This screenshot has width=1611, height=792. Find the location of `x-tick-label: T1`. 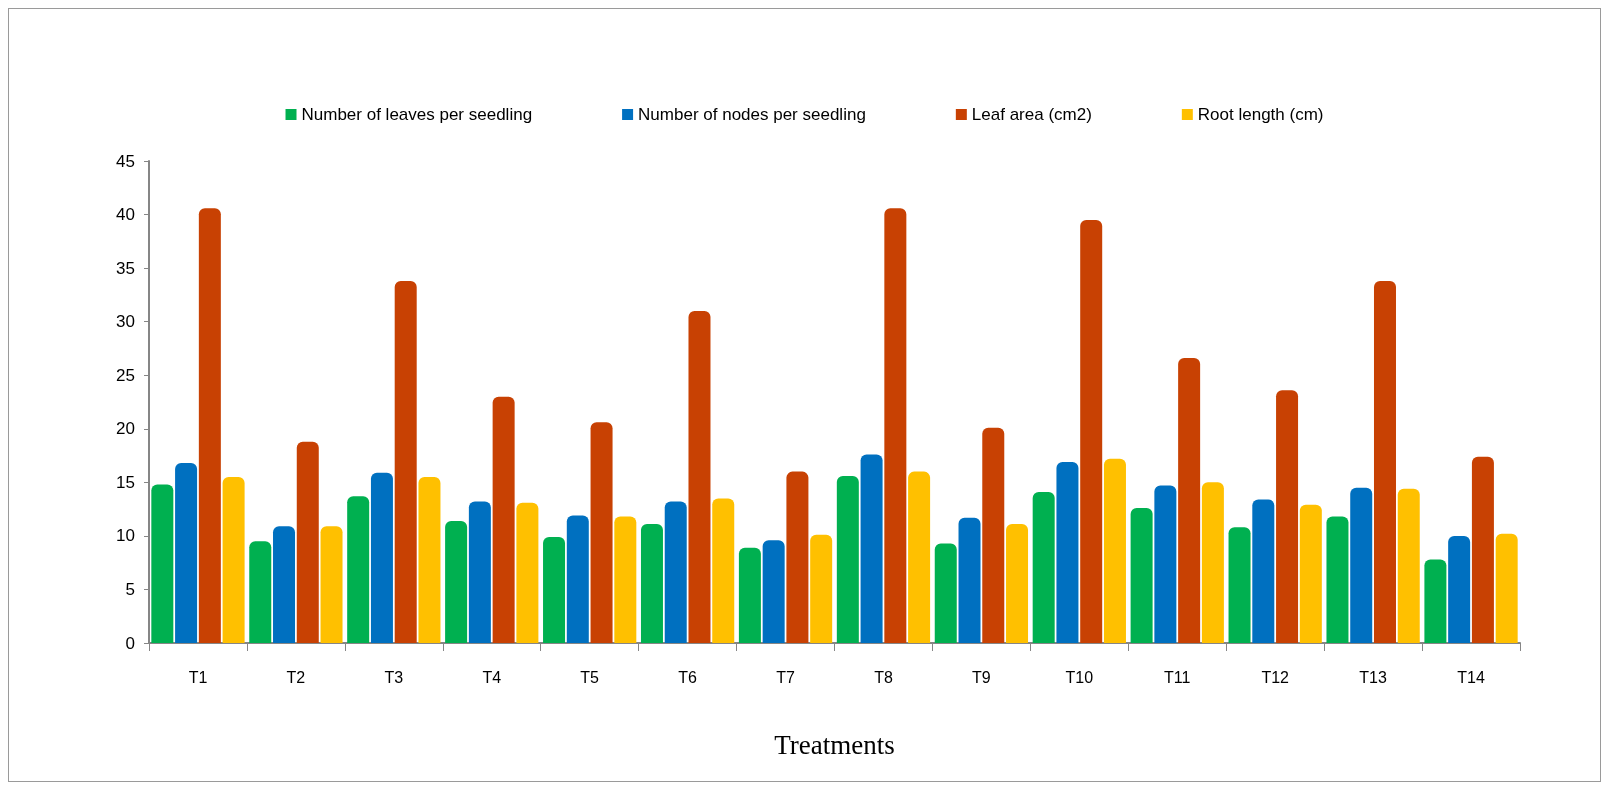

x-tick-label: T1 is located at coordinates (198, 677).